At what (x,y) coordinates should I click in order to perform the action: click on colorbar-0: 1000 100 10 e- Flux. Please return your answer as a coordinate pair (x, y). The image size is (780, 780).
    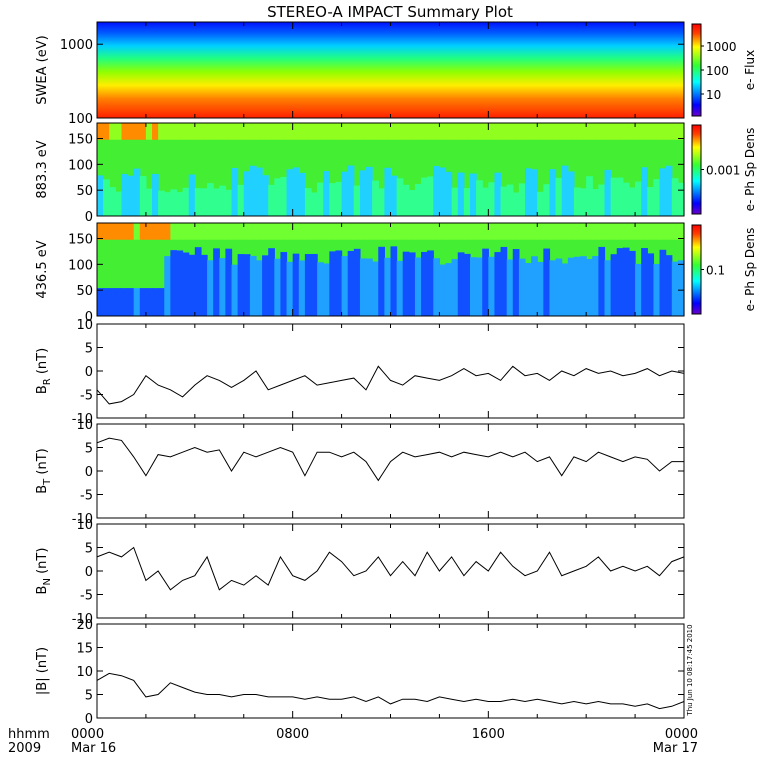
    Looking at the image, I should click on (724, 70).